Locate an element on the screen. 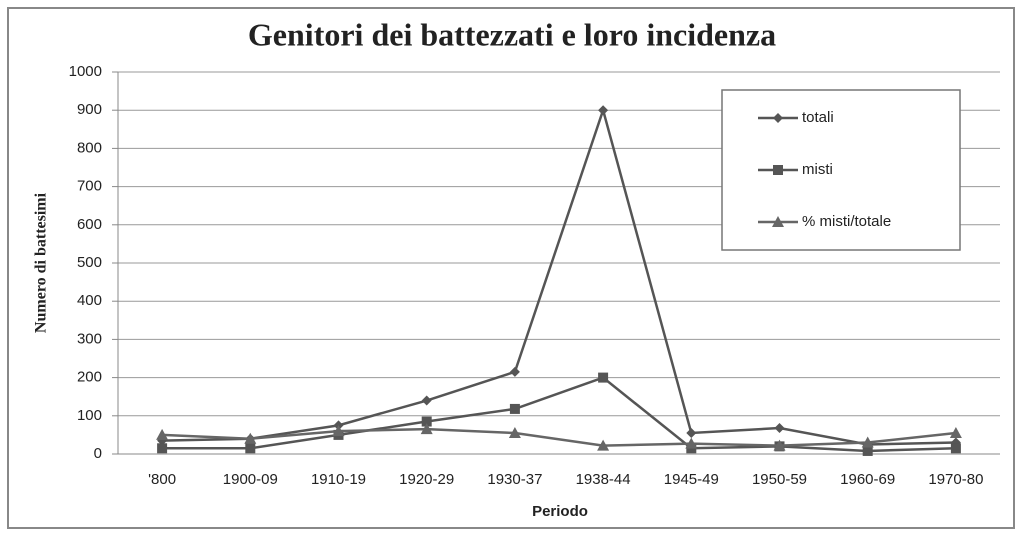 The width and height of the screenshot is (1024, 545). y-tick-label: 100 is located at coordinates (89, 415).